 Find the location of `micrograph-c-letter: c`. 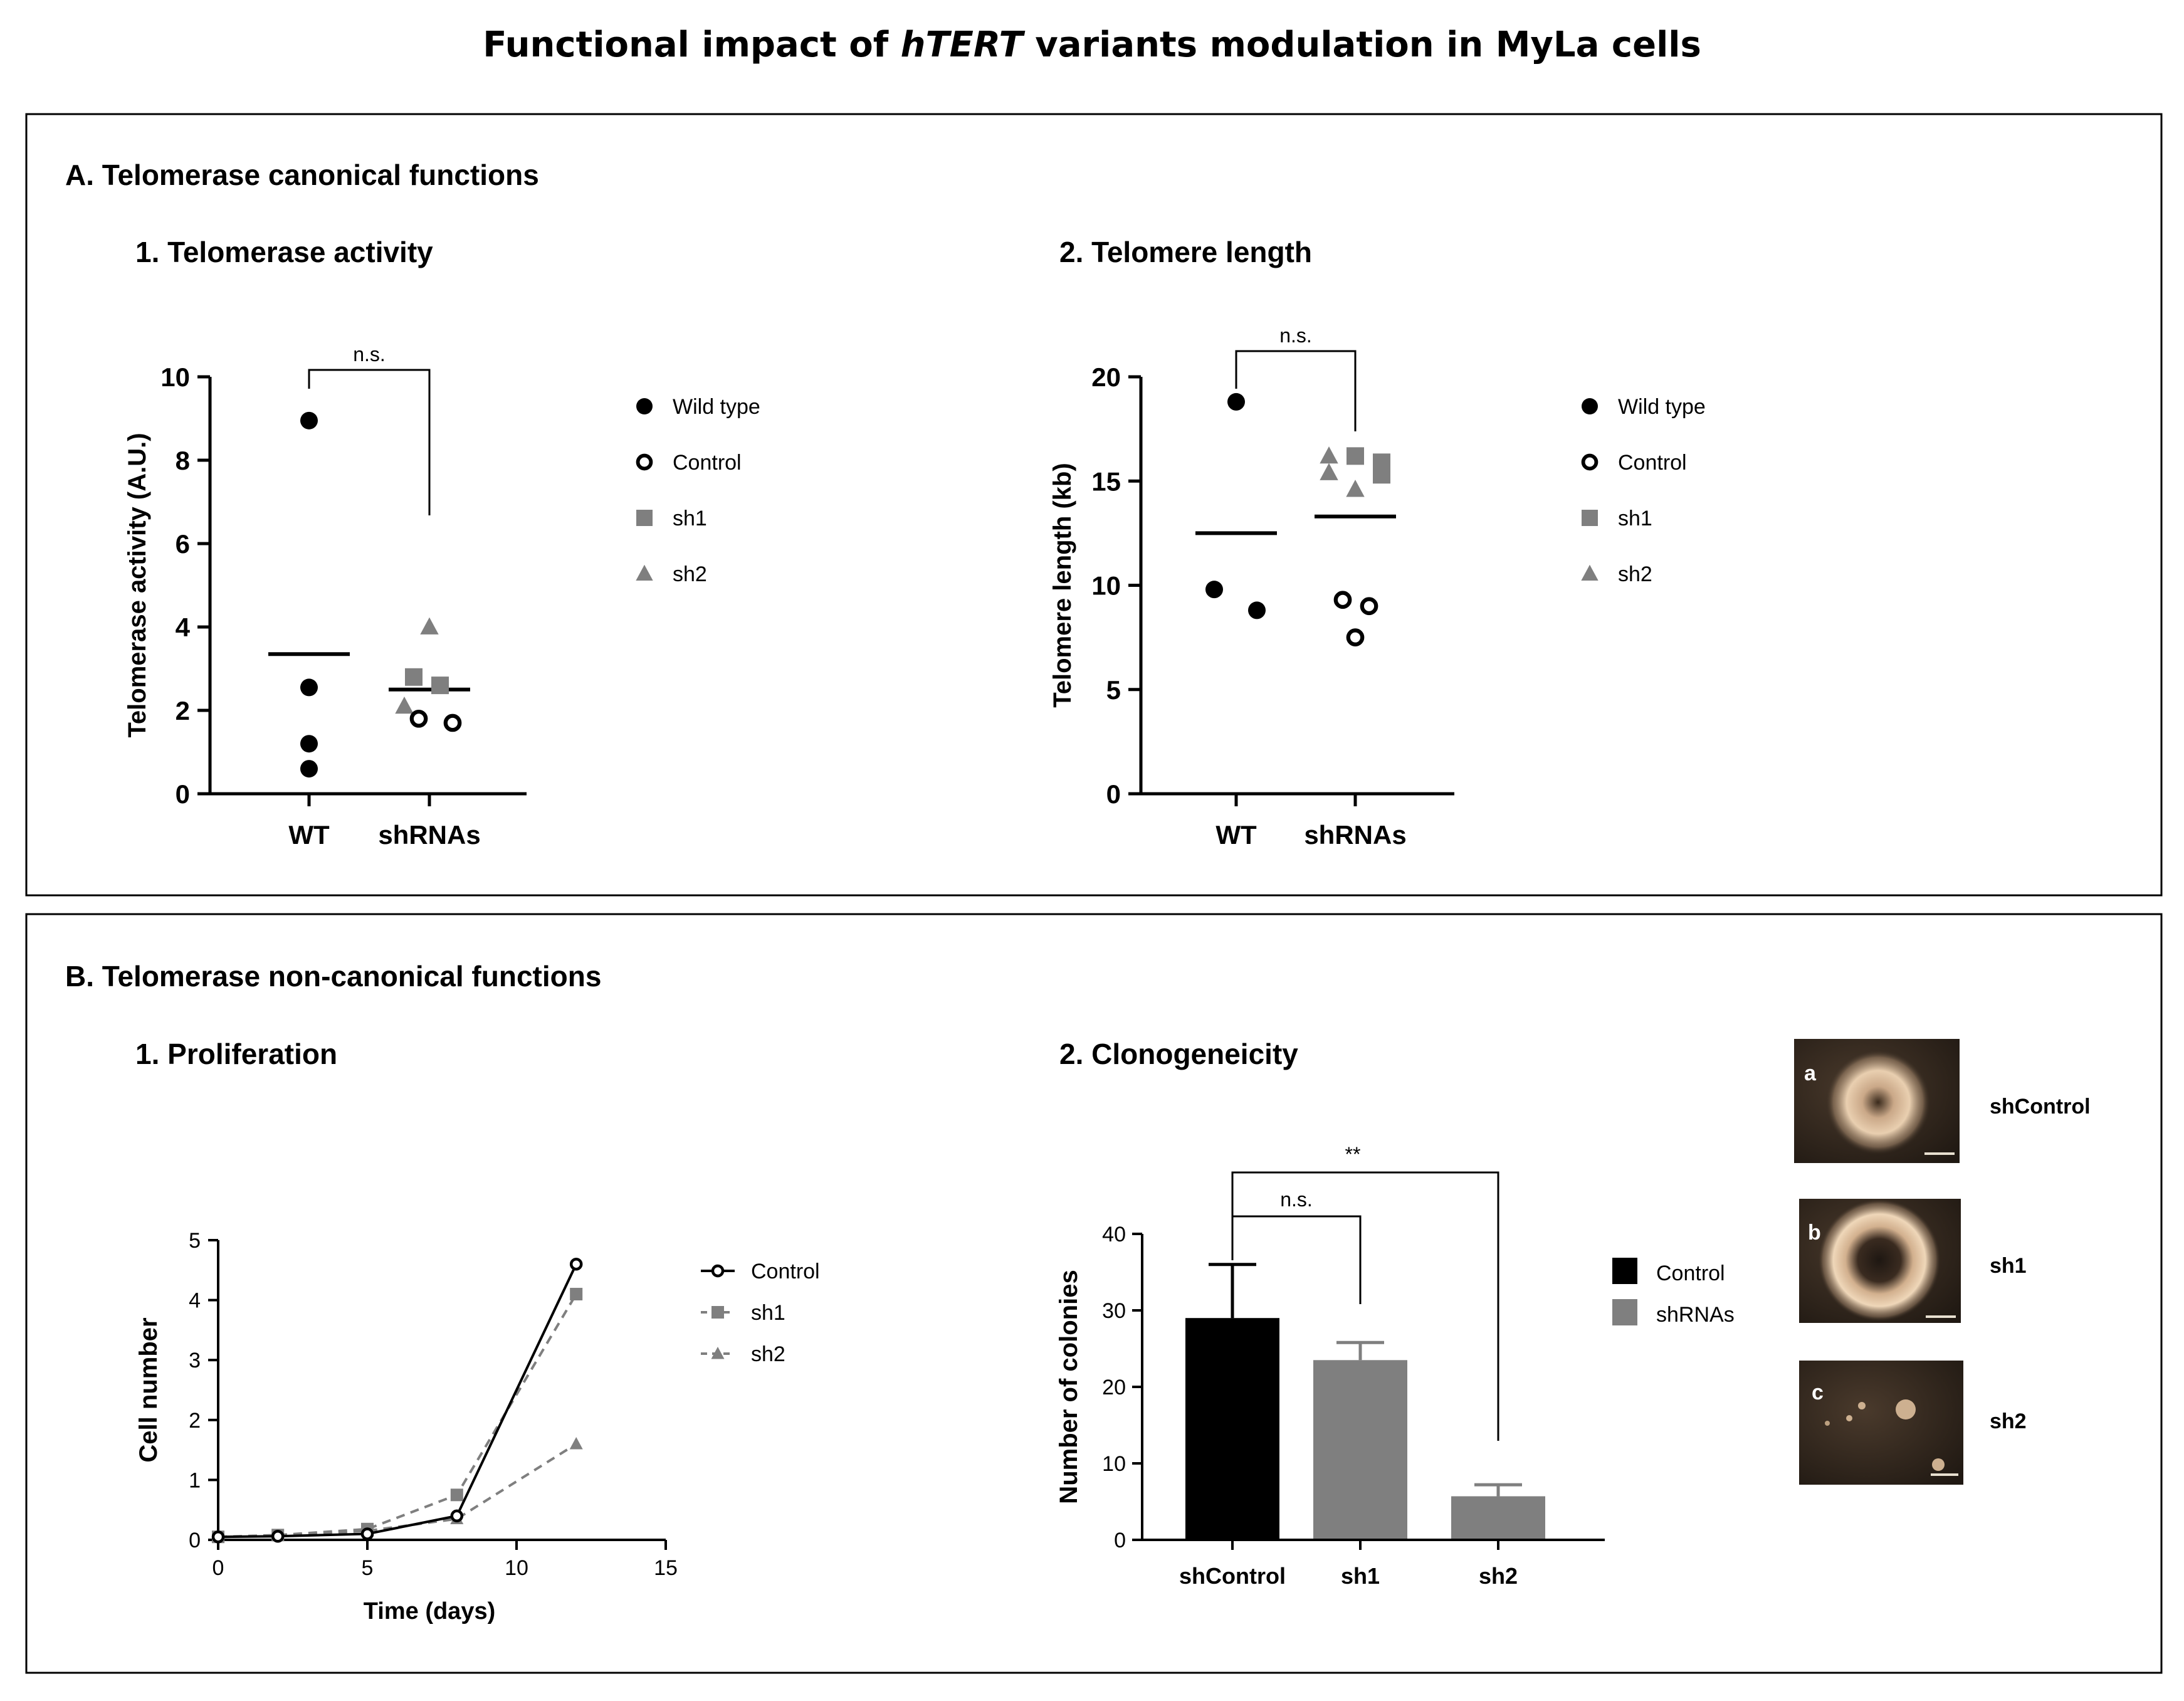

micrograph-c-letter: c is located at coordinates (1818, 1392).